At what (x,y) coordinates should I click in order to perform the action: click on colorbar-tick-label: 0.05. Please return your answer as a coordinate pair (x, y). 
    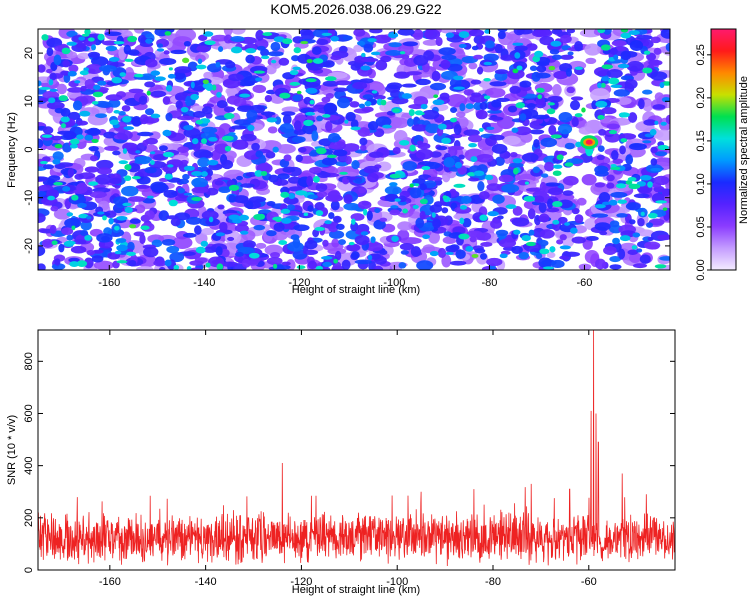
    Looking at the image, I should click on (701, 226).